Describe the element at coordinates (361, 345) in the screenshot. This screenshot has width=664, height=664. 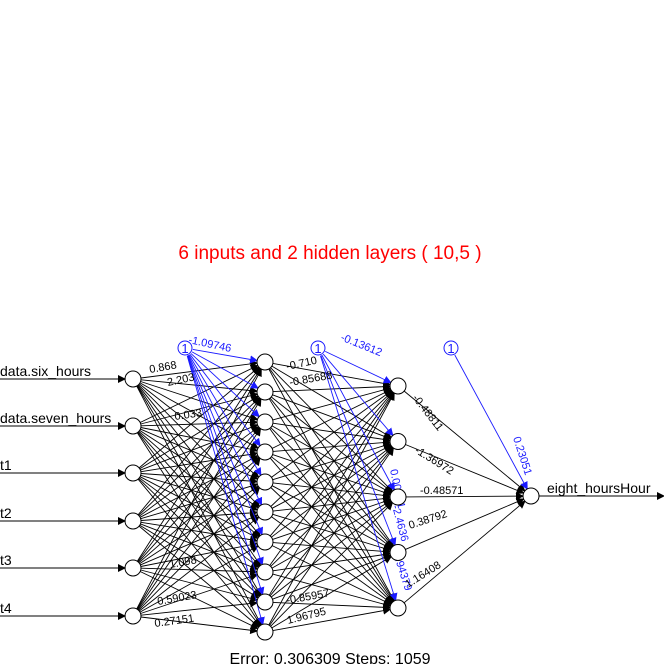
I see `weight-label: -0.13612` at that location.